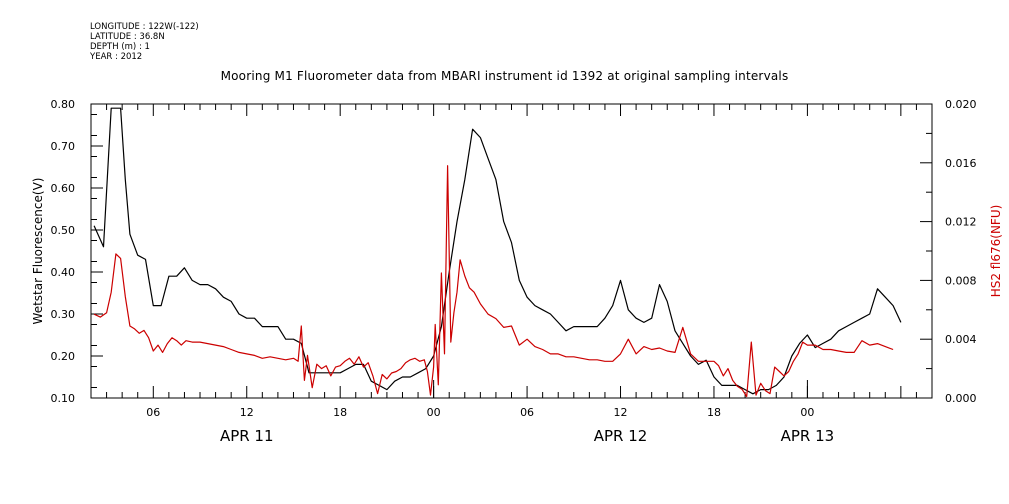  What do you see at coordinates (621, 436) in the screenshot?
I see `x-date-label: APR 12` at bounding box center [621, 436].